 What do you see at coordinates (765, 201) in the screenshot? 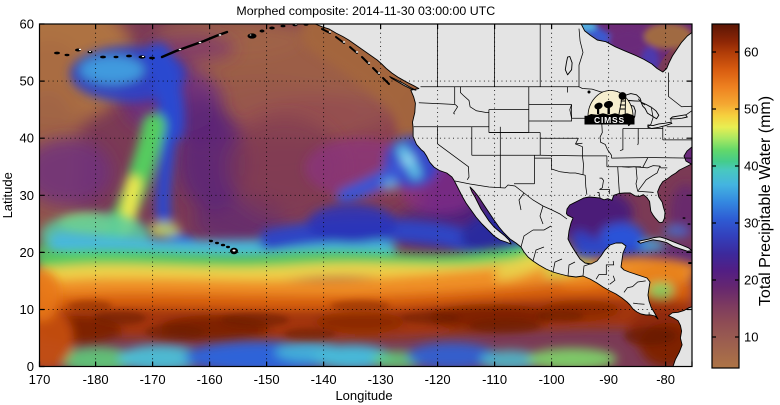
I see `svg-text: Total Precipitable Water (mm)` at bounding box center [765, 201].